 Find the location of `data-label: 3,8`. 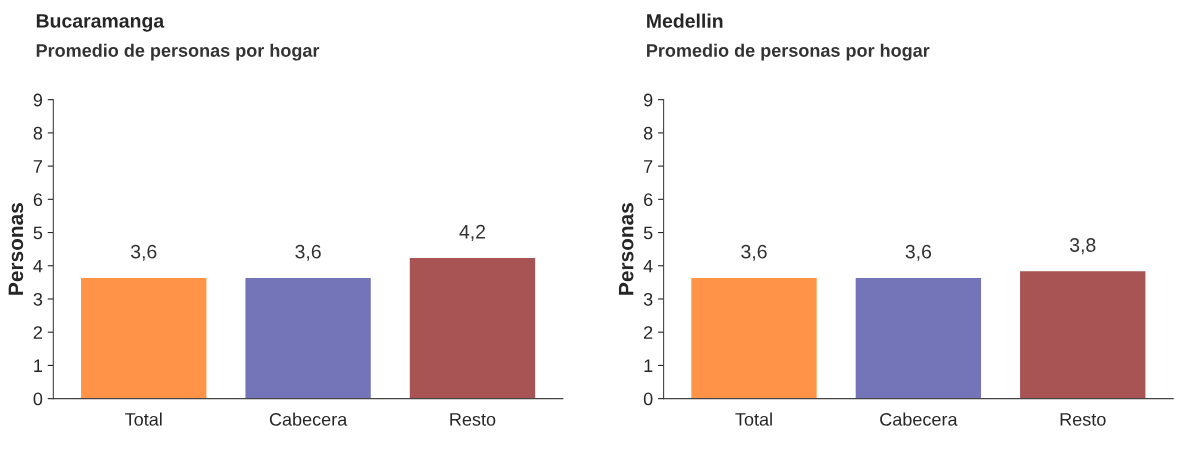

data-label: 3,8 is located at coordinates (1082, 246).